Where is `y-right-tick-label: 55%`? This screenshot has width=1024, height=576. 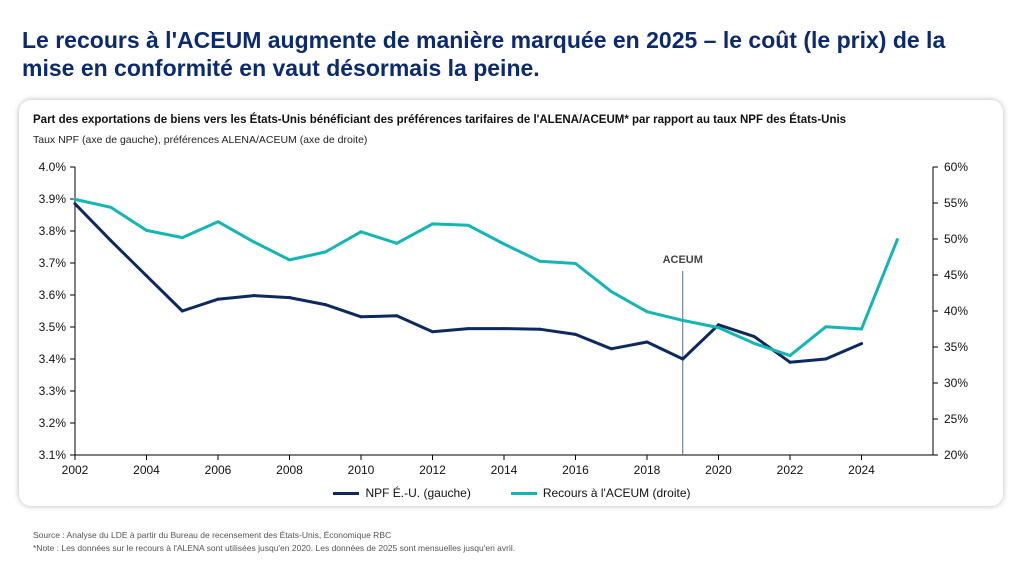 y-right-tick-label: 55% is located at coordinates (956, 203).